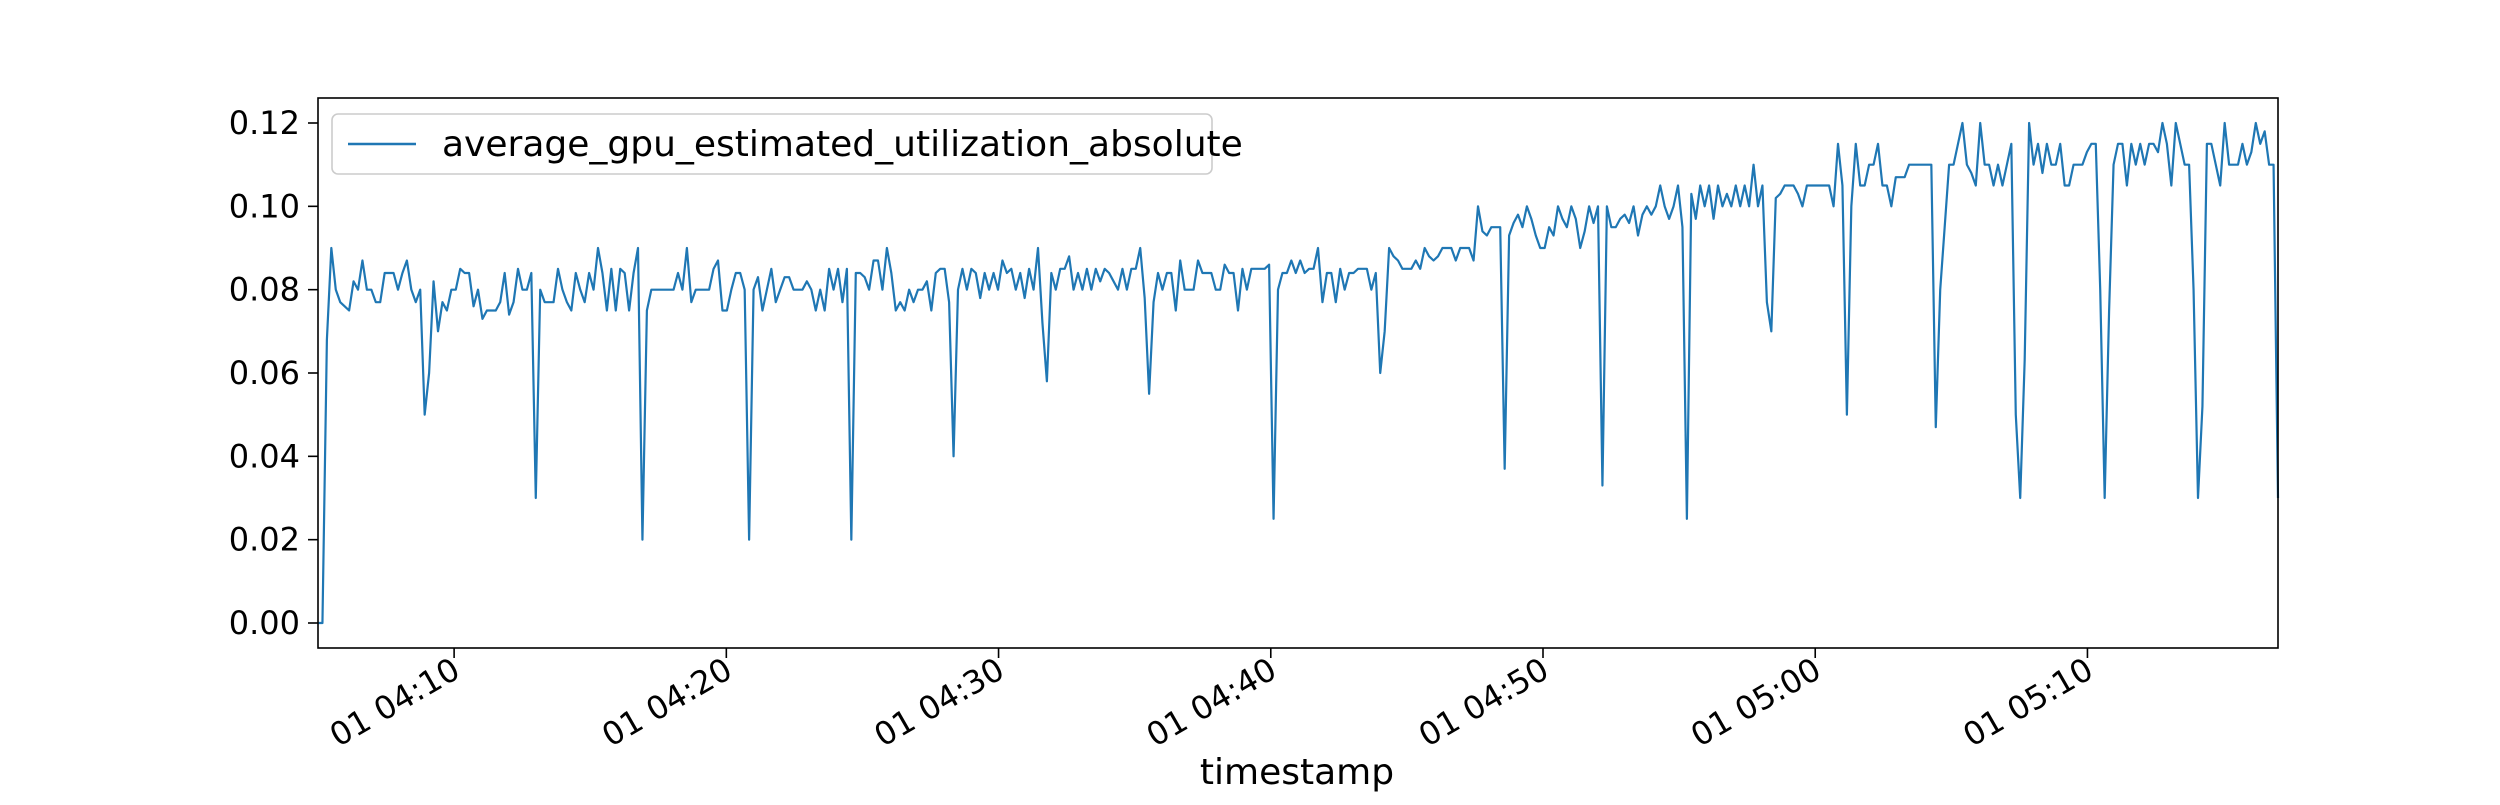 The width and height of the screenshot is (2500, 805). What do you see at coordinates (264, 540) in the screenshot?
I see `y-tick-label: 0.02` at bounding box center [264, 540].